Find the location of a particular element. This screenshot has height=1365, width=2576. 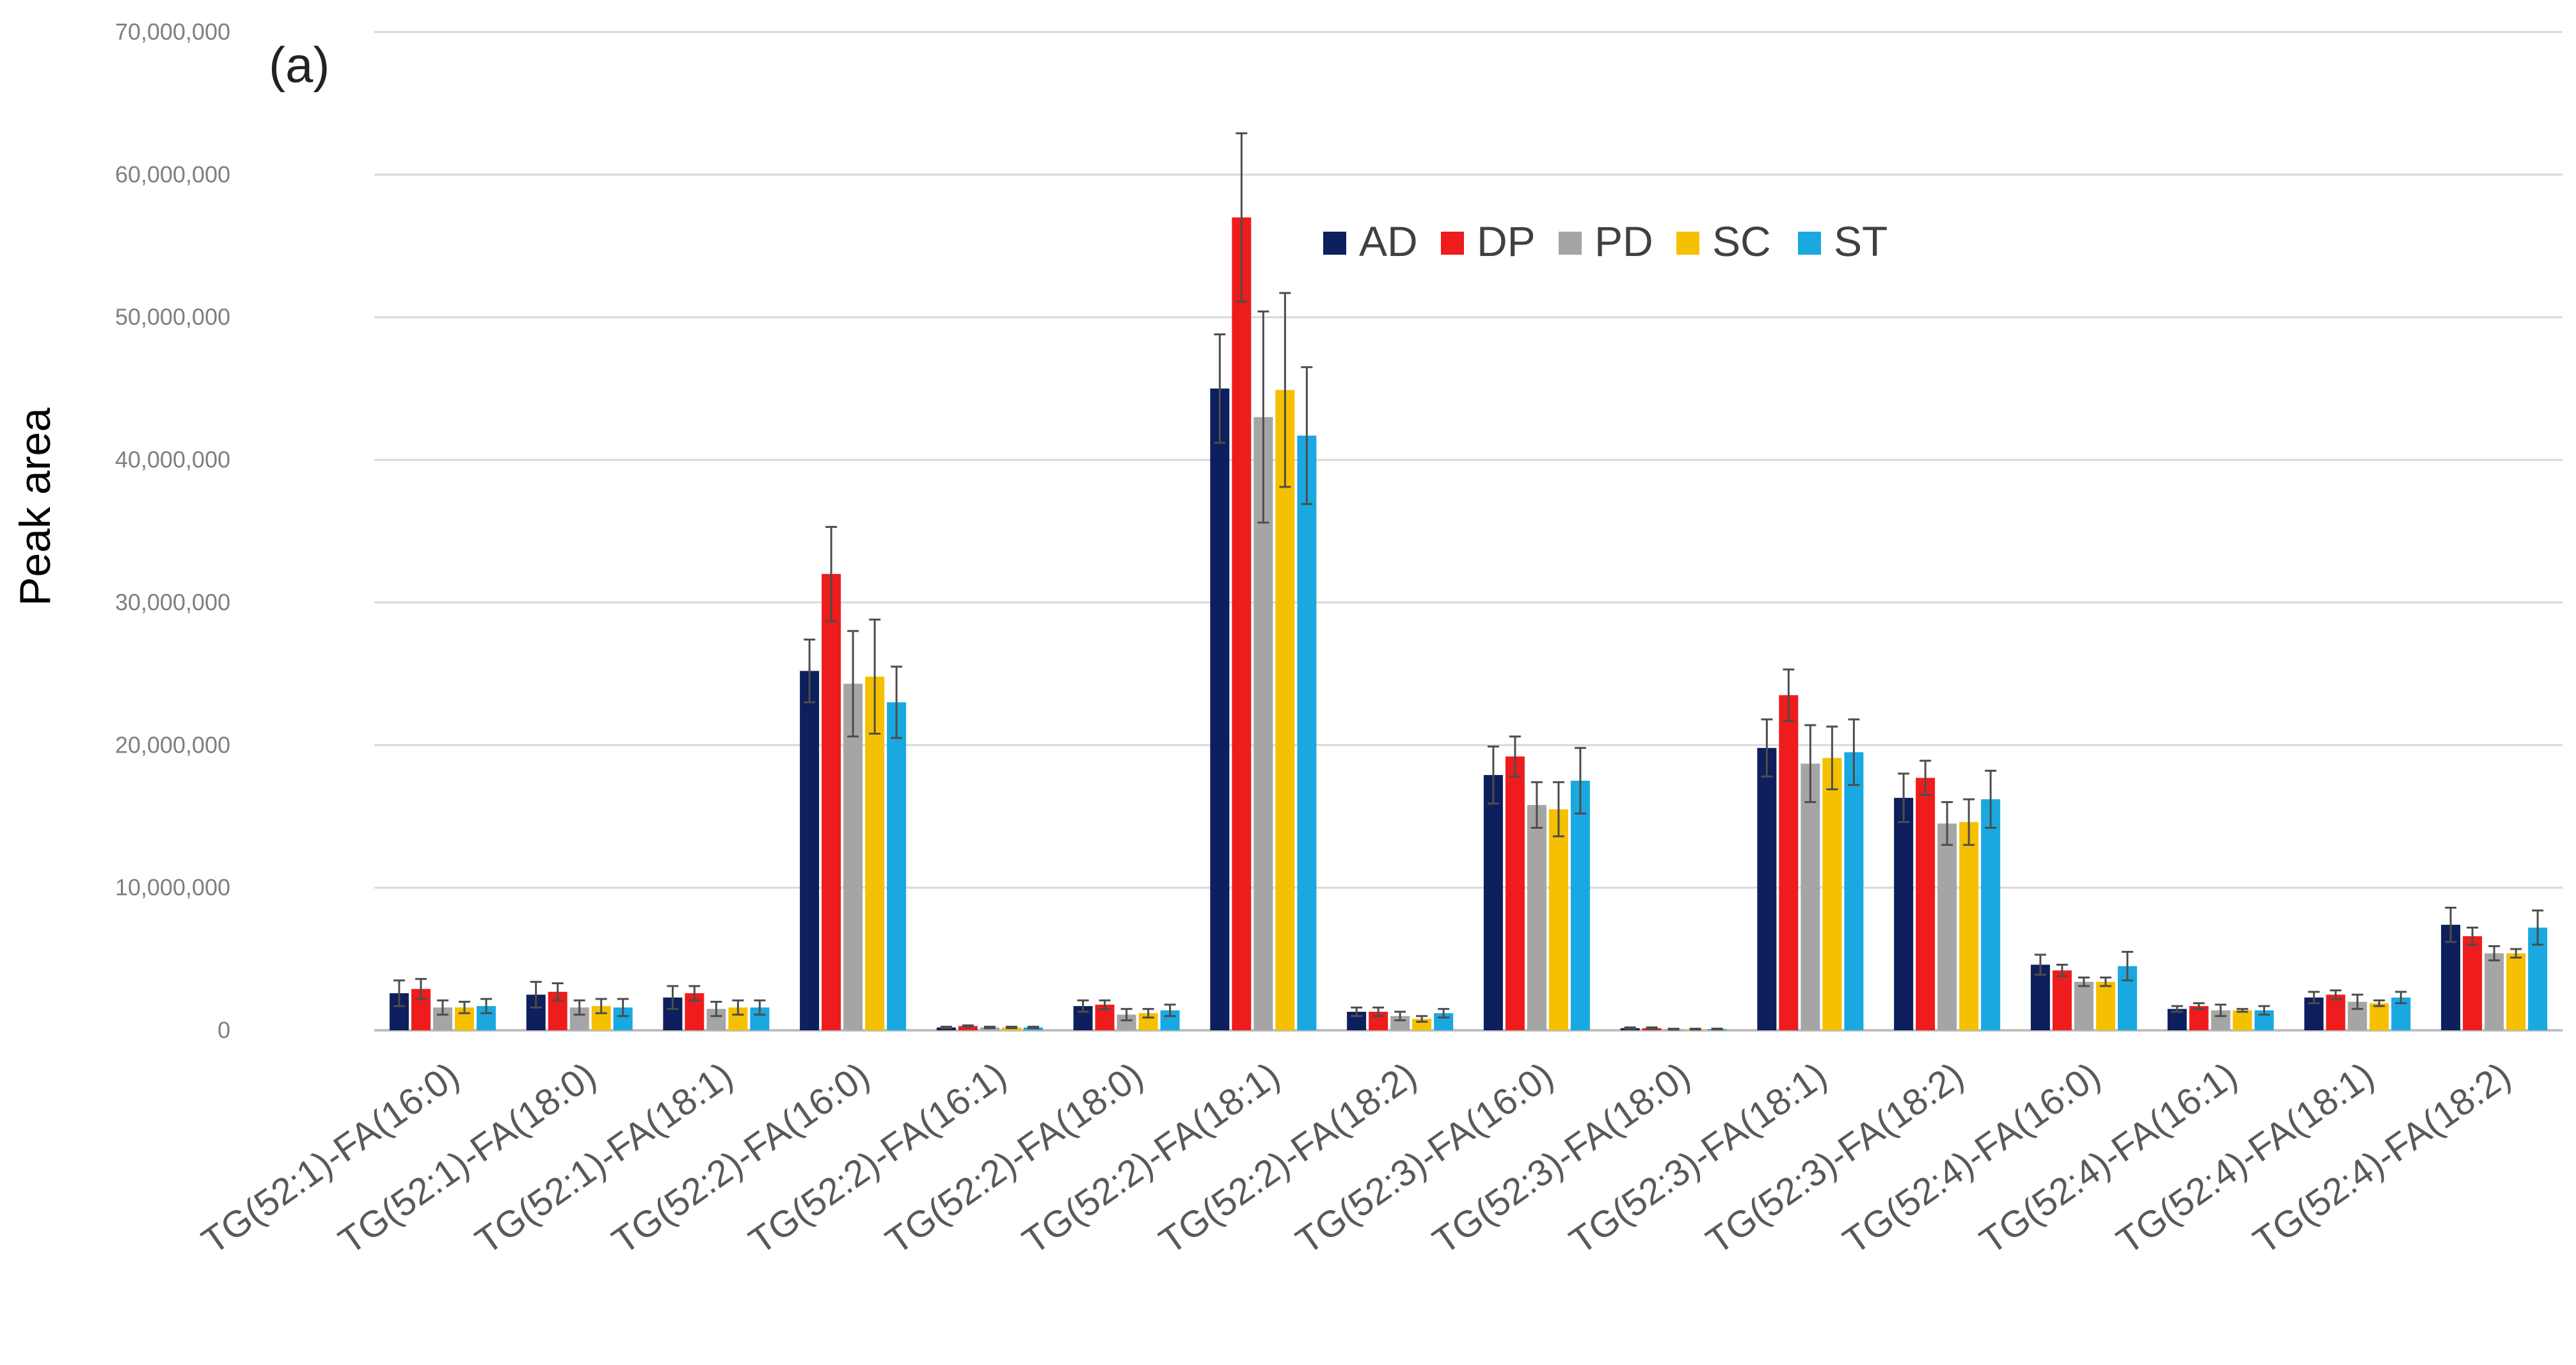

legend-item-pd: PD is located at coordinates (1606, 241).